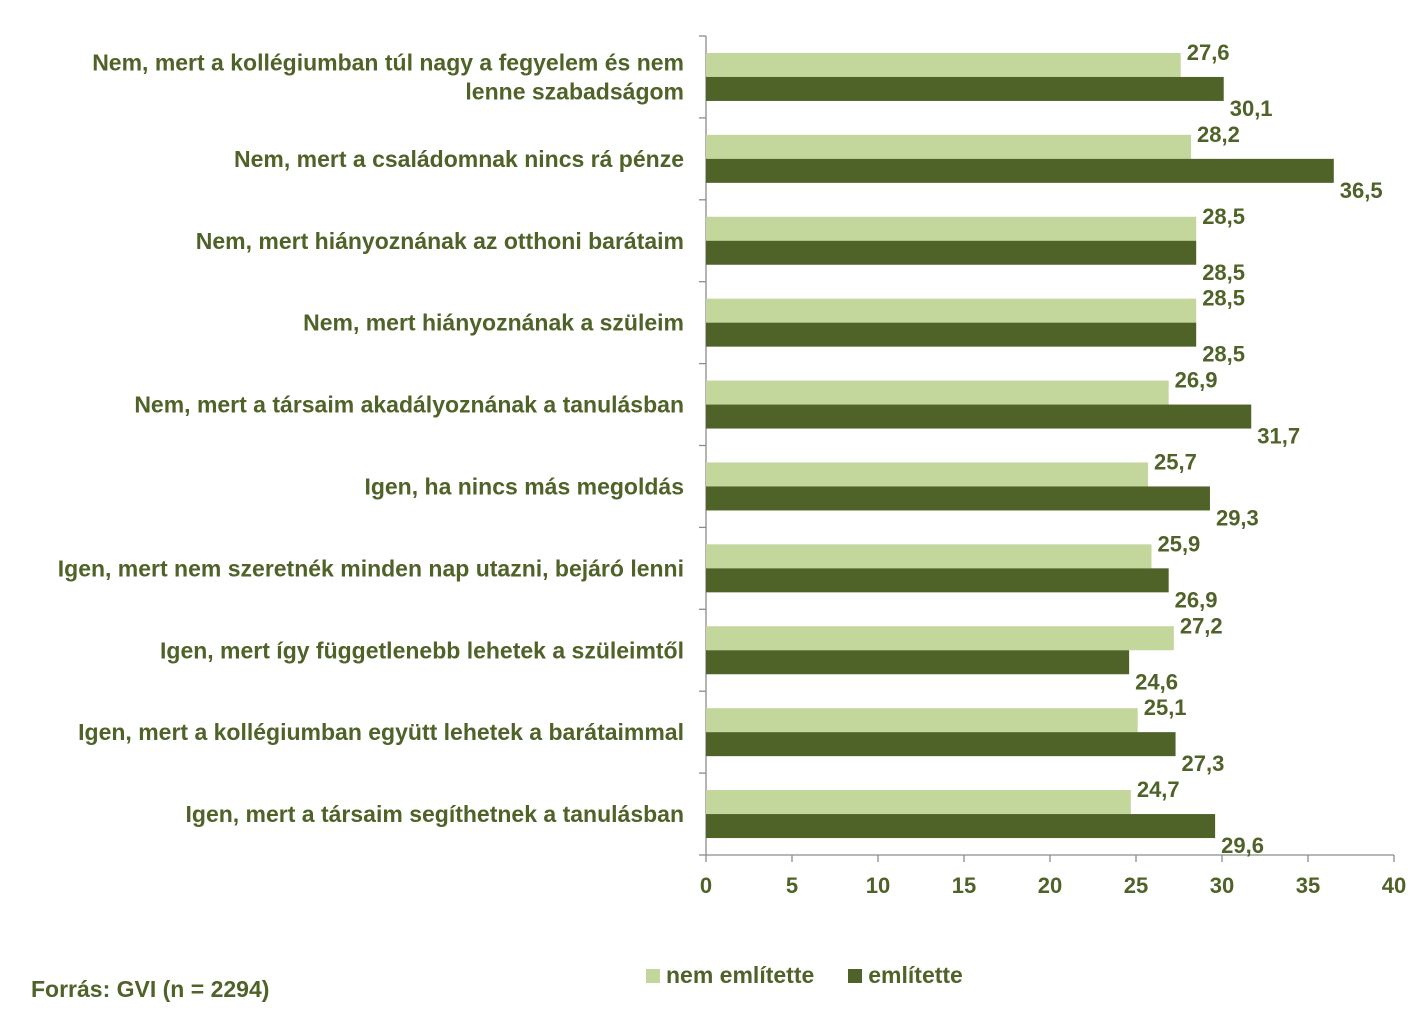 This screenshot has height=1033, width=1422. What do you see at coordinates (1308, 885) in the screenshot?
I see `x-tick-label: 35` at bounding box center [1308, 885].